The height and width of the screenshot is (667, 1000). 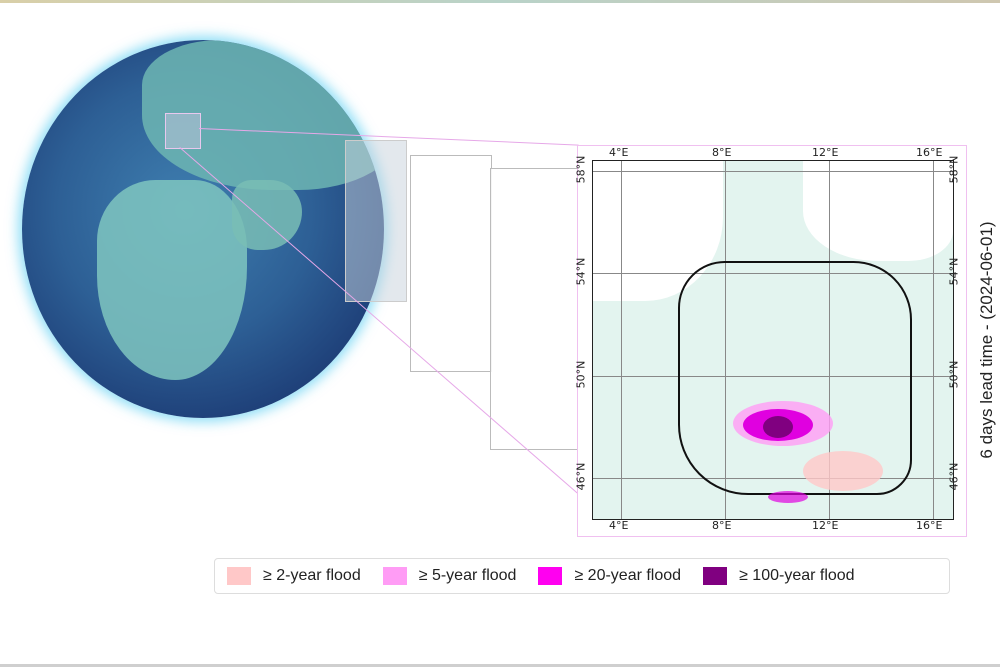 What do you see at coordinates (722, 525) in the screenshot?
I see `lon-tick-bottom: 8°E` at bounding box center [722, 525].